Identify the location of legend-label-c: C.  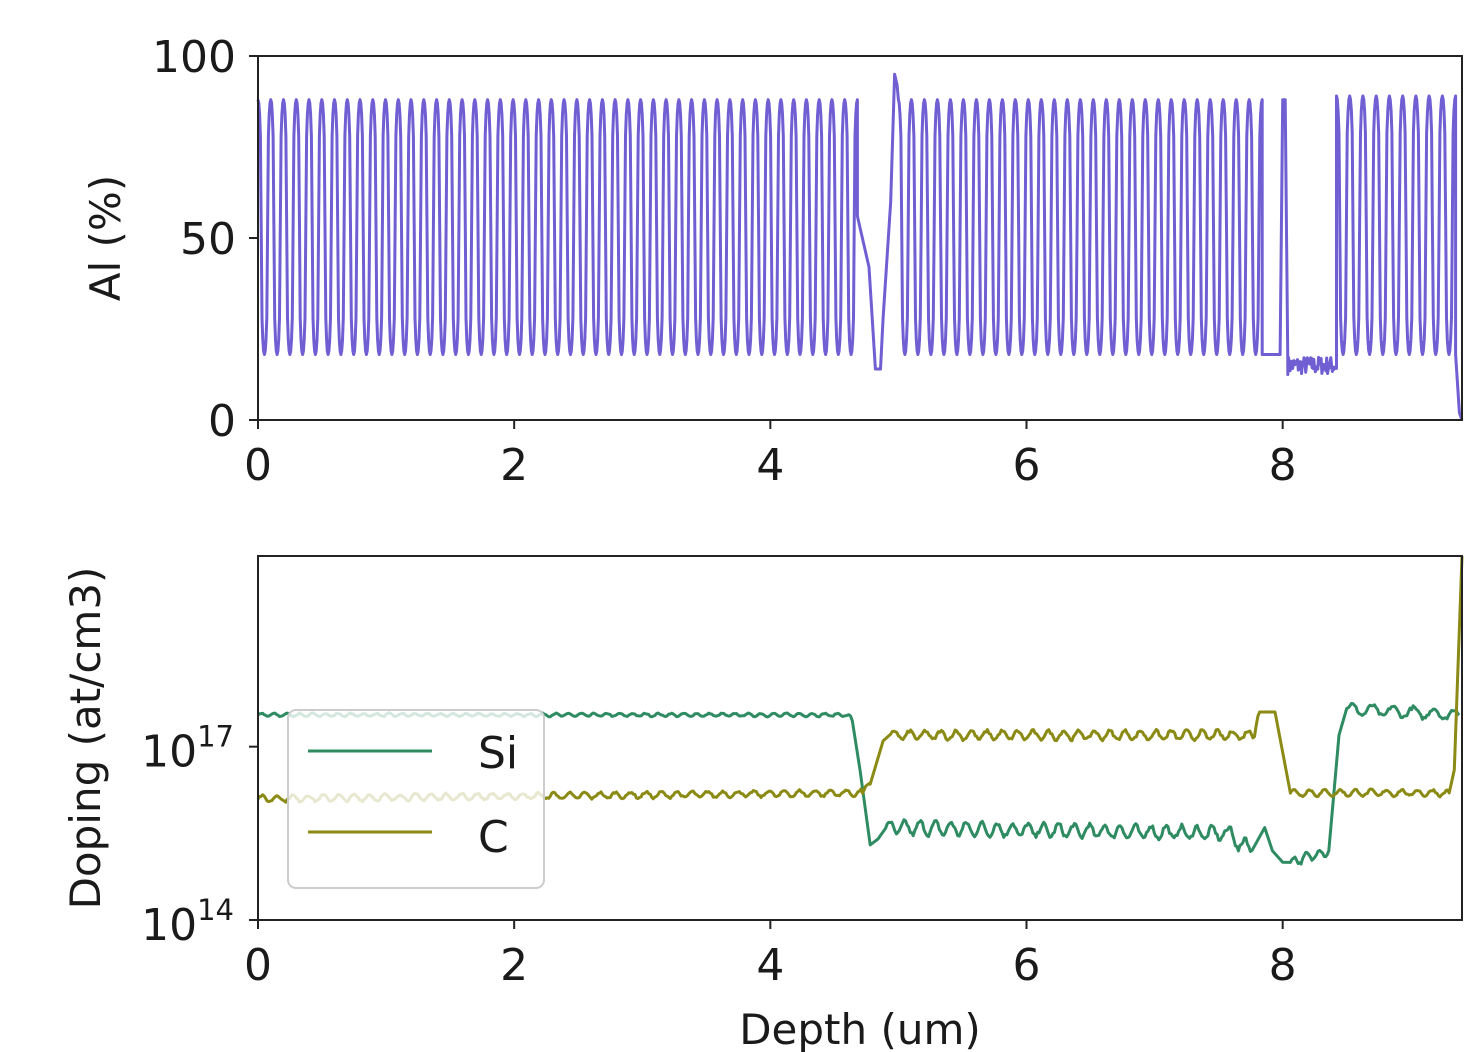
(493, 837).